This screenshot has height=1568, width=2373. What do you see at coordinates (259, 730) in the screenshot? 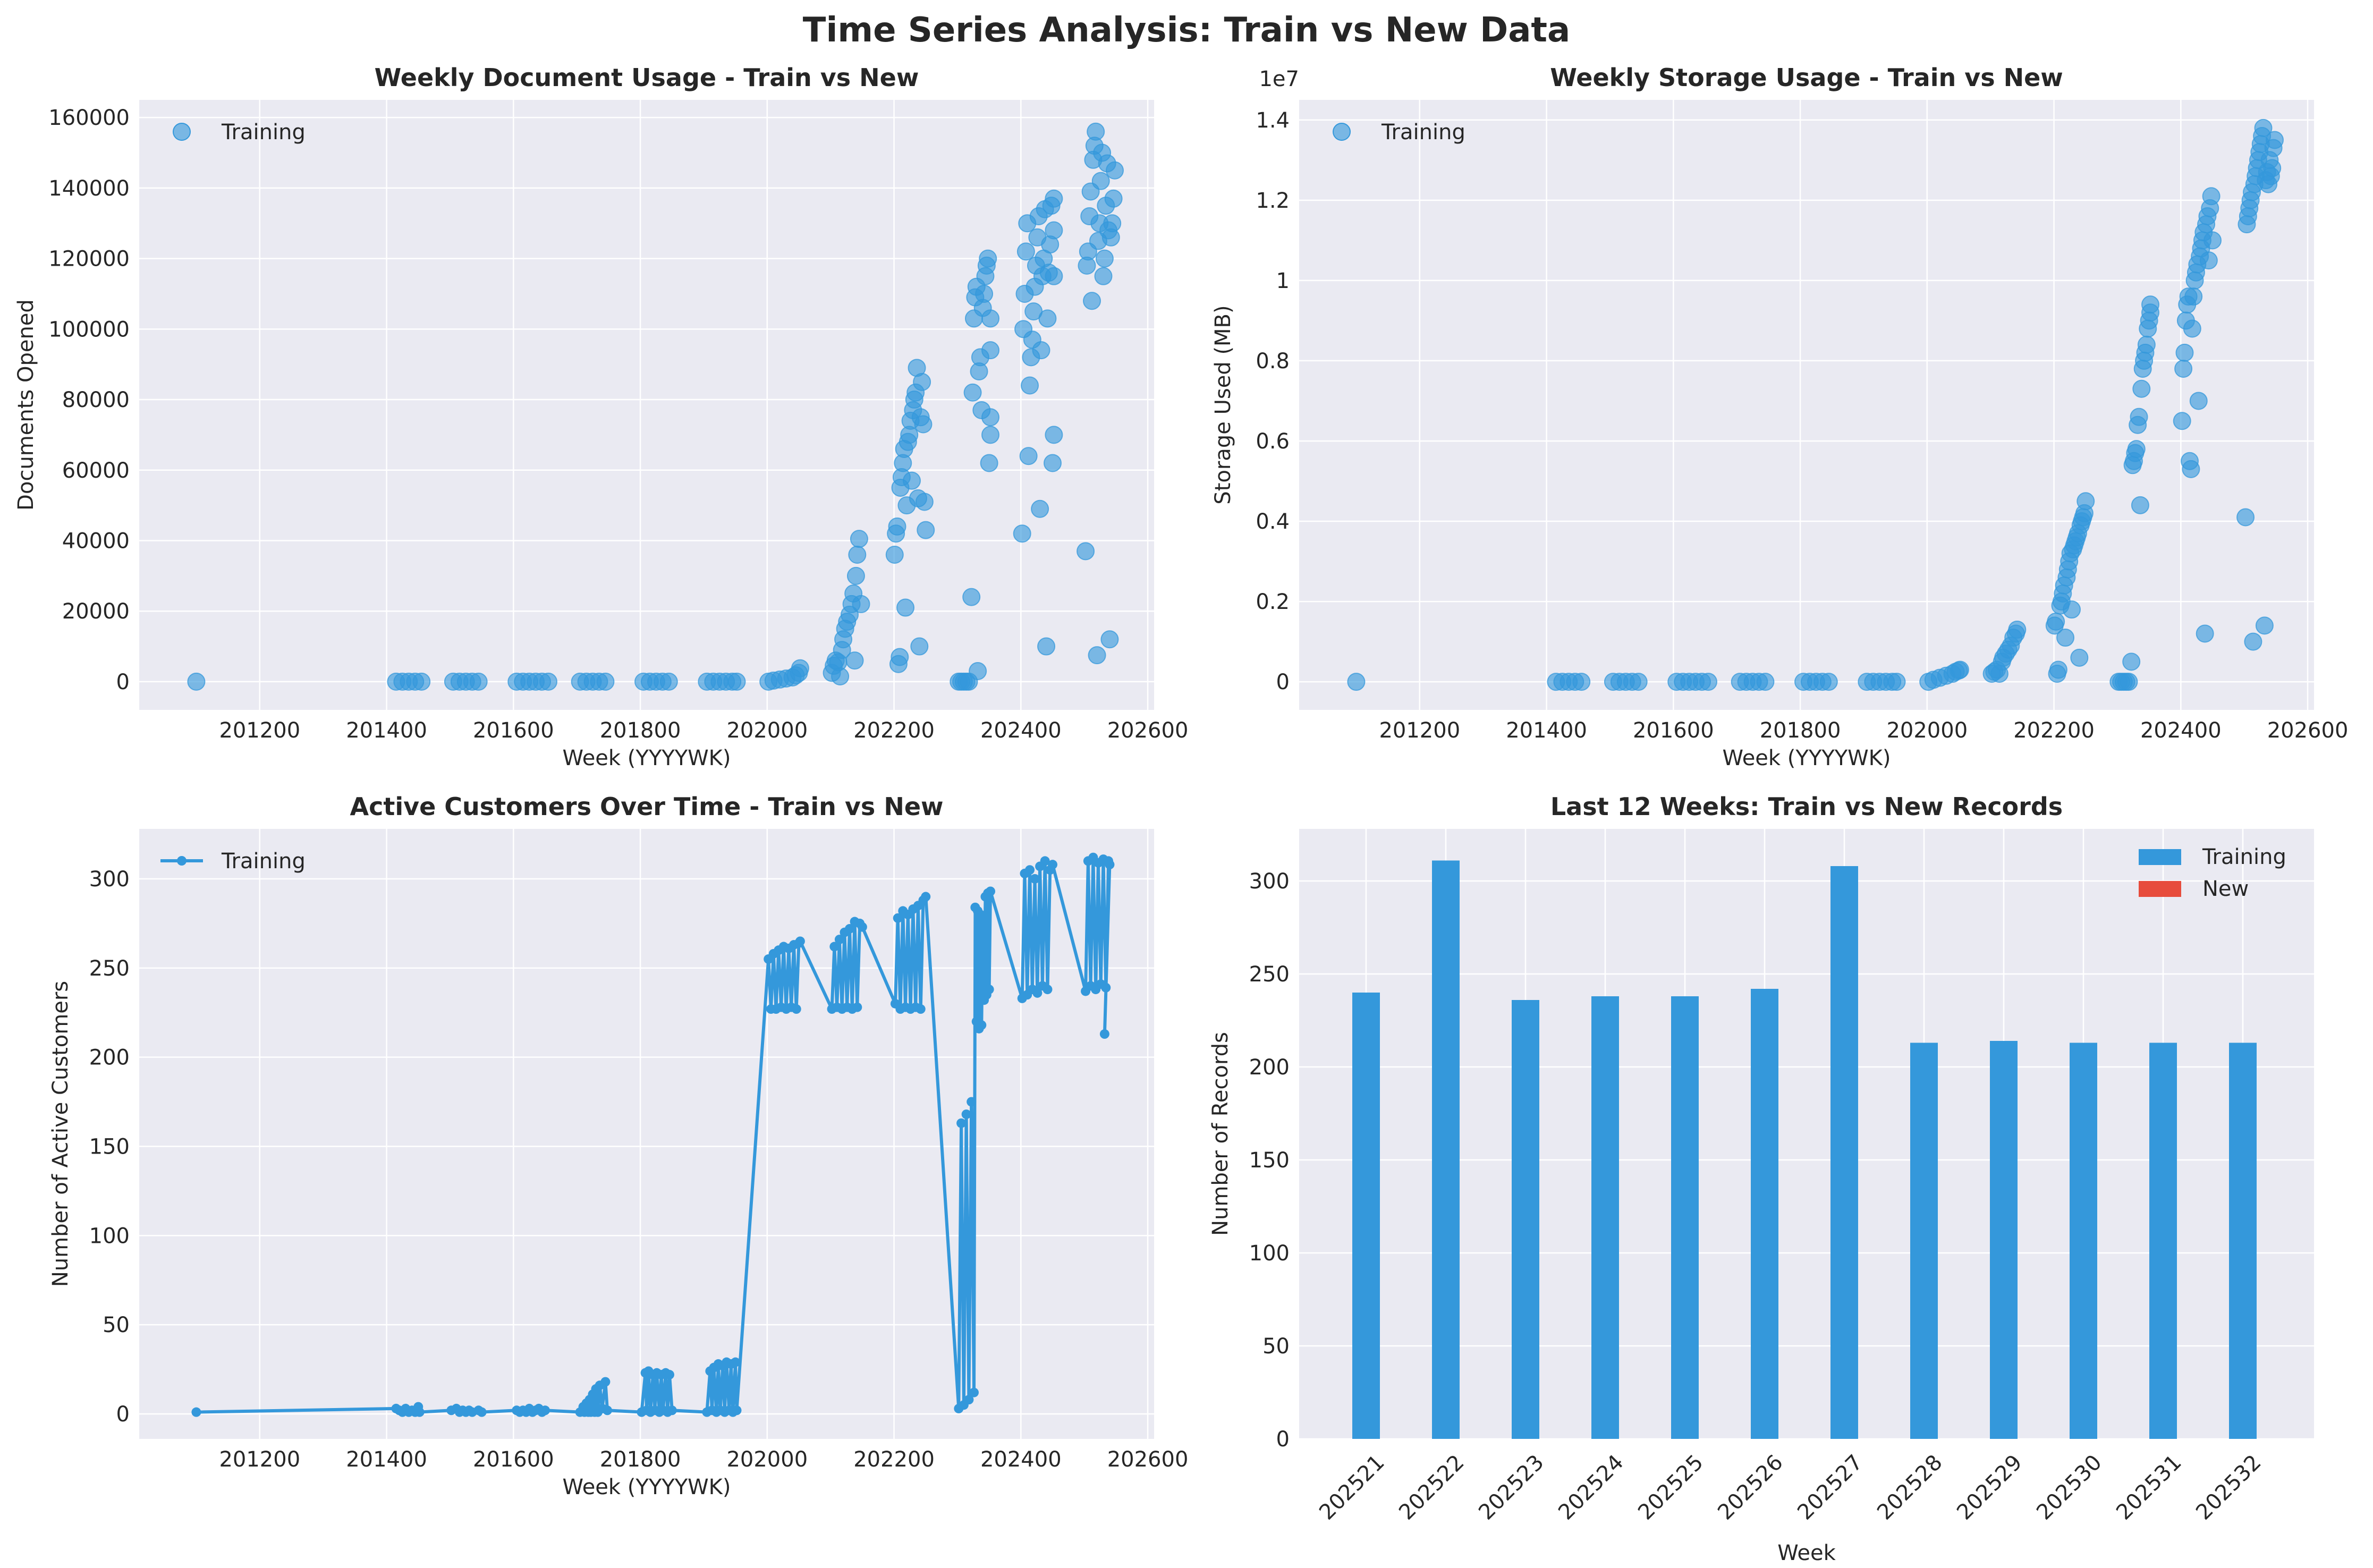
I see `x-tick-label: 201200` at bounding box center [259, 730].